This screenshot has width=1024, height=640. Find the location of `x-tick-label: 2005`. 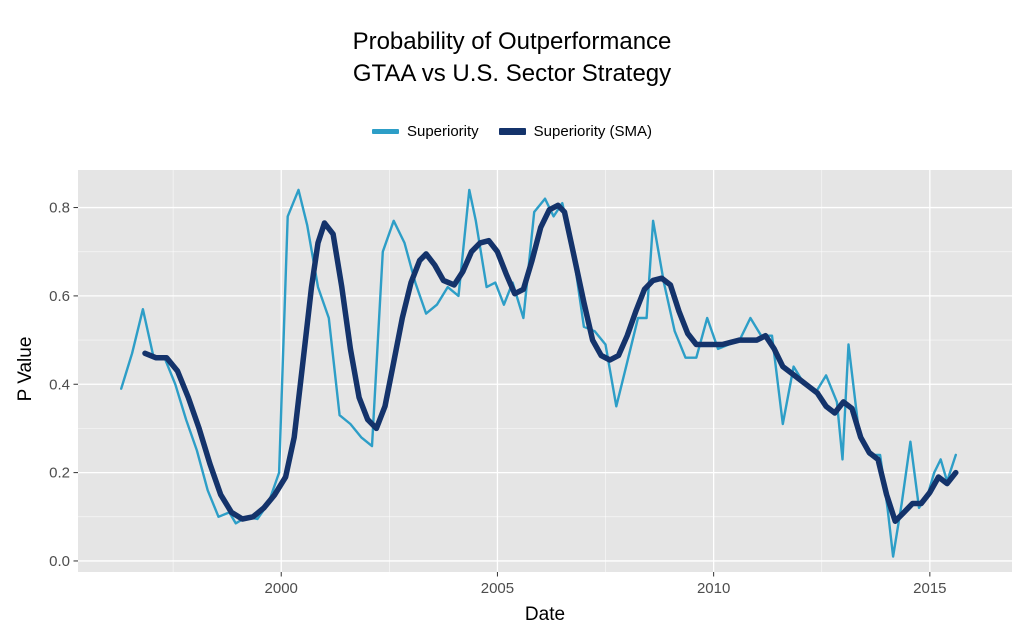

x-tick-label: 2005 is located at coordinates (497, 588).